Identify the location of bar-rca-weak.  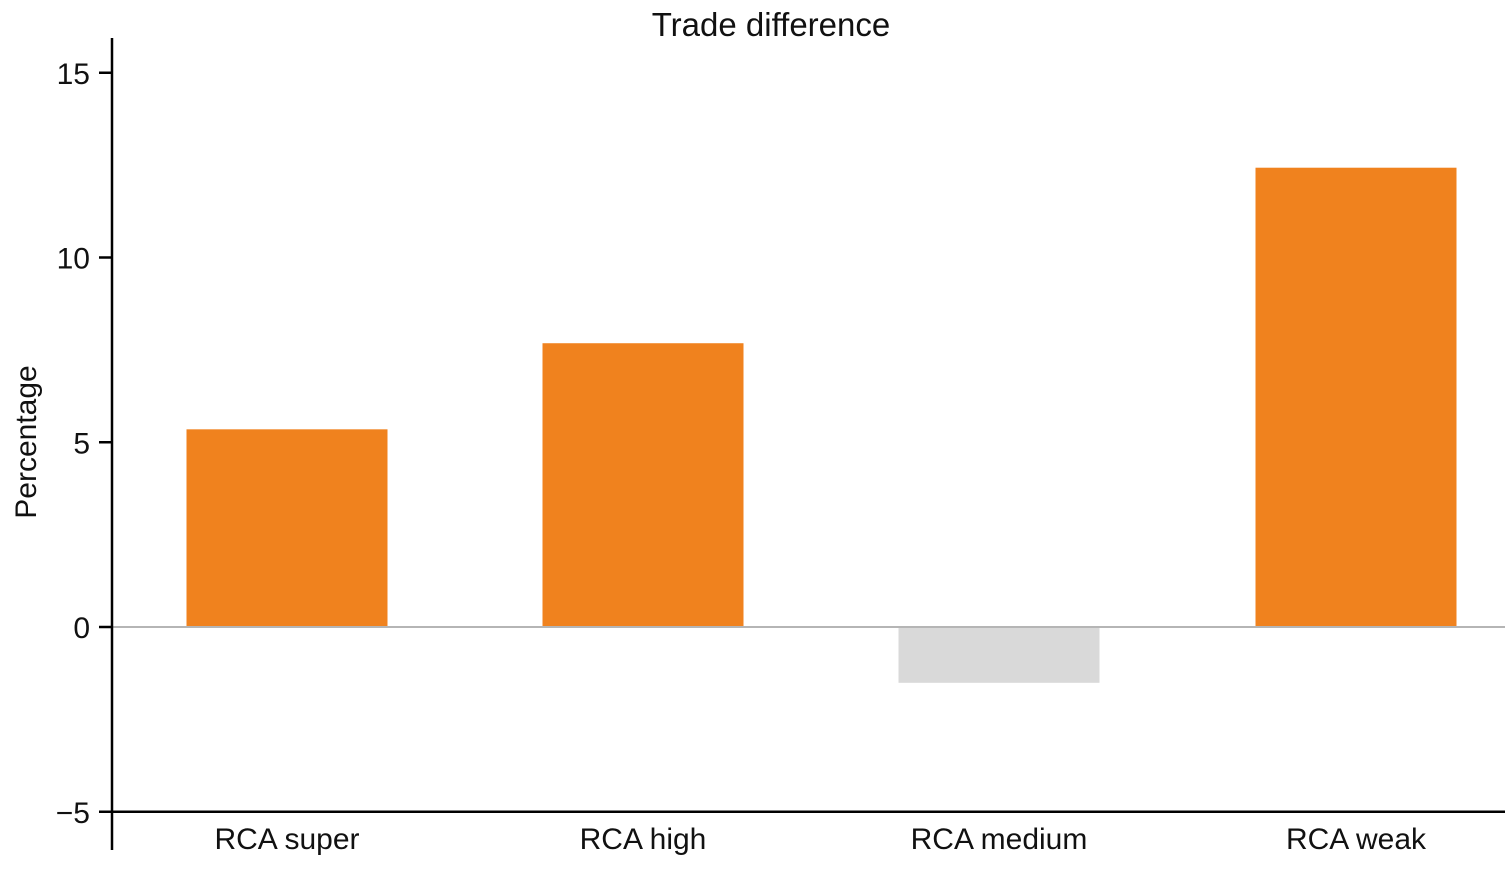
(1356, 397).